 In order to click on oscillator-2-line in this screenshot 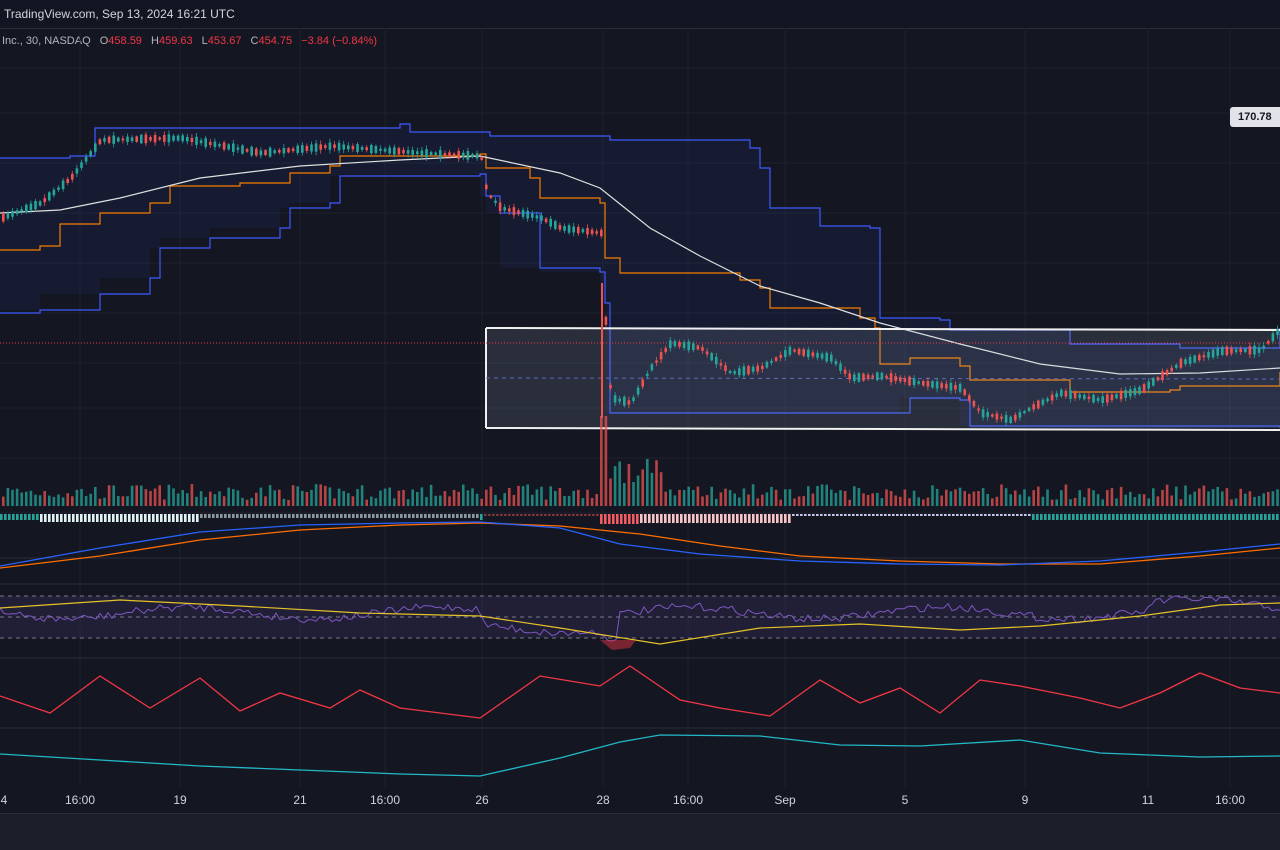, I will do `click(640, 755)`.